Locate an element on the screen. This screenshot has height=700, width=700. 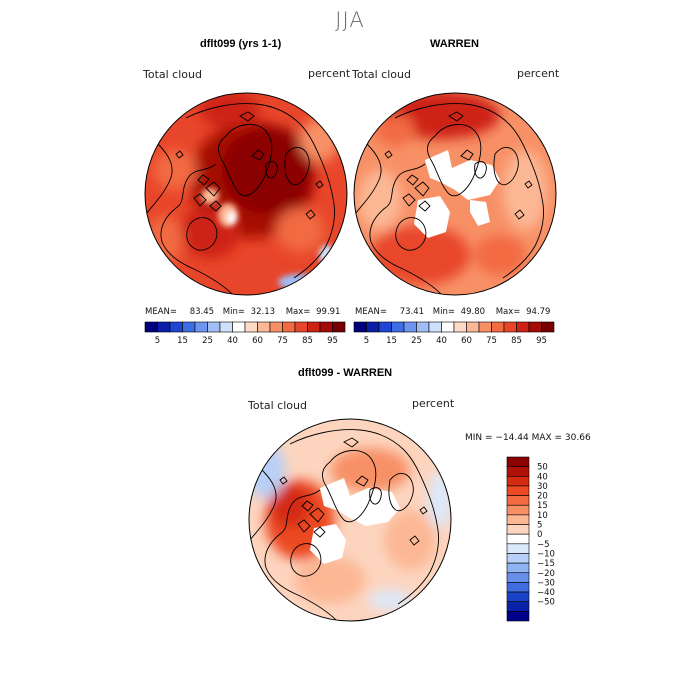
colorbar-tick-label: −50 is located at coordinates (546, 603).